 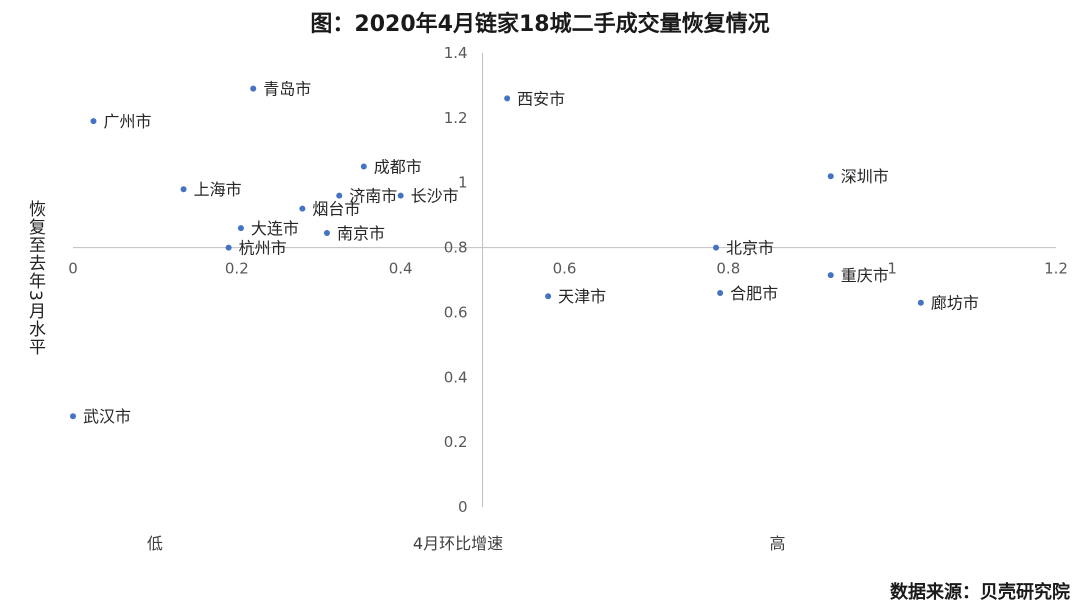 I want to click on x-category-label: 低, so click(x=155, y=543).